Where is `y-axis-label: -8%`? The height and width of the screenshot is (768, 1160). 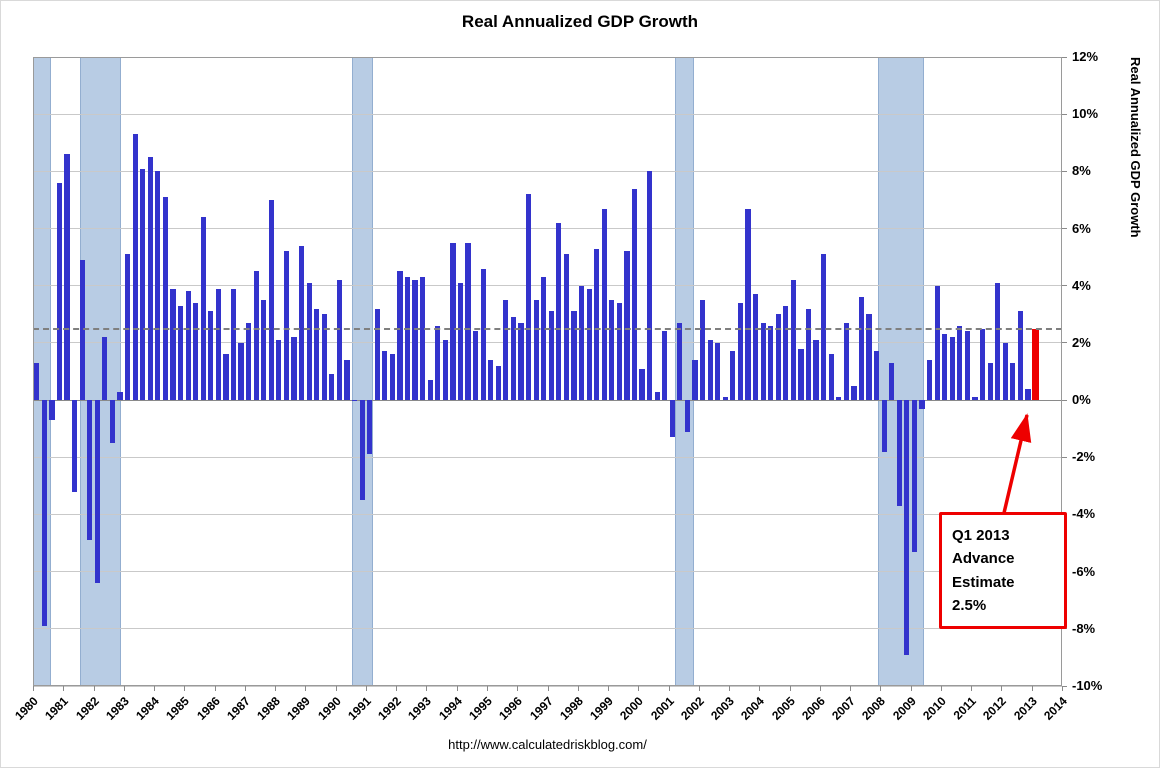
y-axis-label: -8% is located at coordinates (1084, 628).